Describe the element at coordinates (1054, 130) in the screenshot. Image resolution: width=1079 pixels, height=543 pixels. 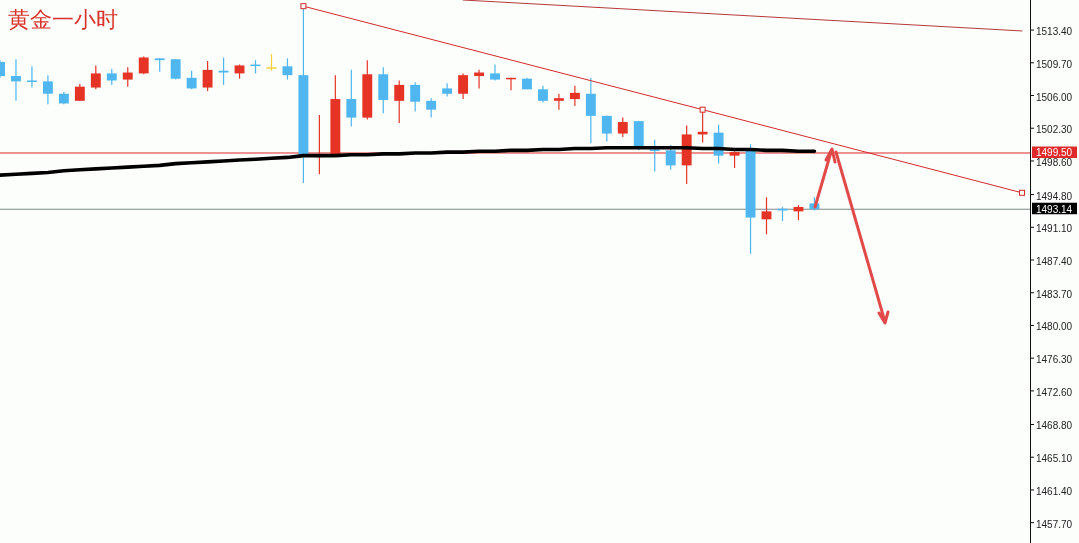
I see `y-tick-label: 1502.30` at that location.